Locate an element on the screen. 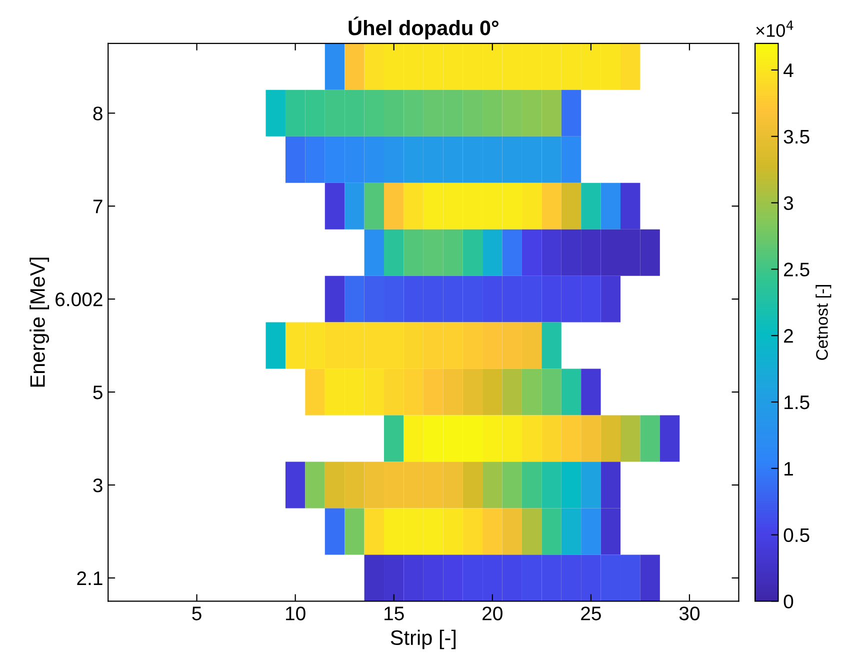 The width and height of the screenshot is (858, 668). x-tick-label: 25 is located at coordinates (591, 613).